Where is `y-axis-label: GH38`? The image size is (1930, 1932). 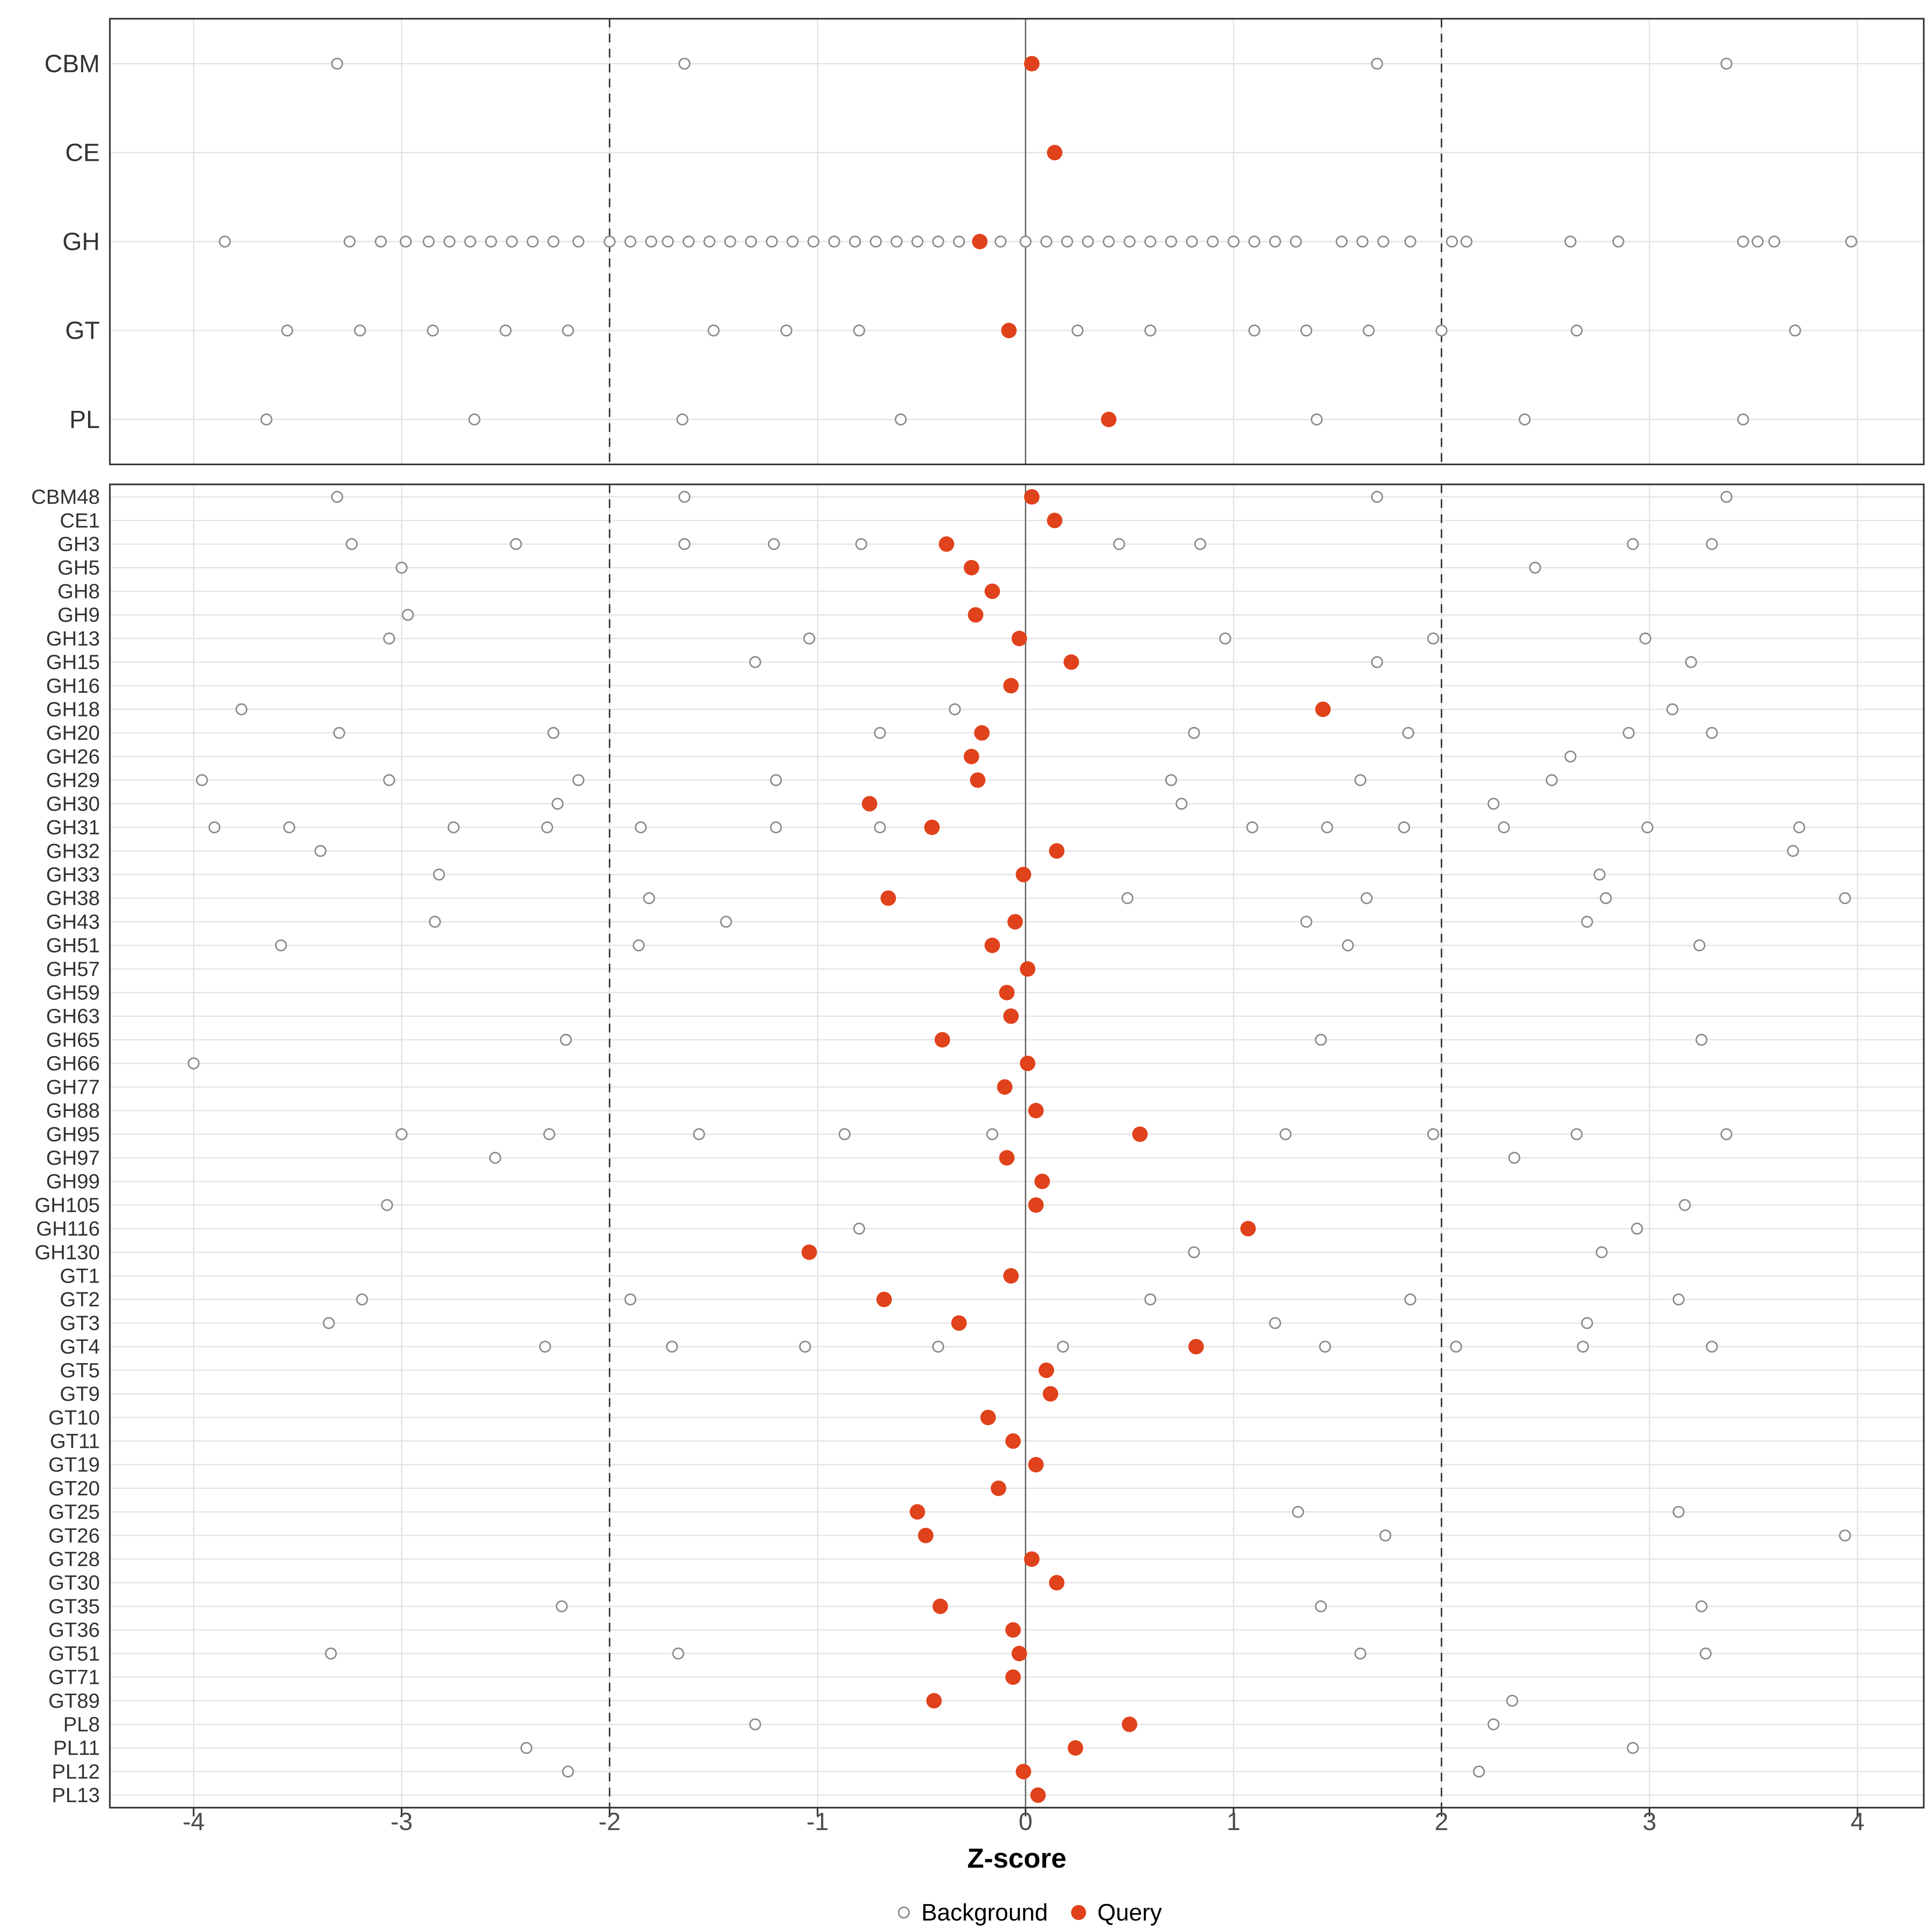 y-axis-label: GH38 is located at coordinates (73, 898).